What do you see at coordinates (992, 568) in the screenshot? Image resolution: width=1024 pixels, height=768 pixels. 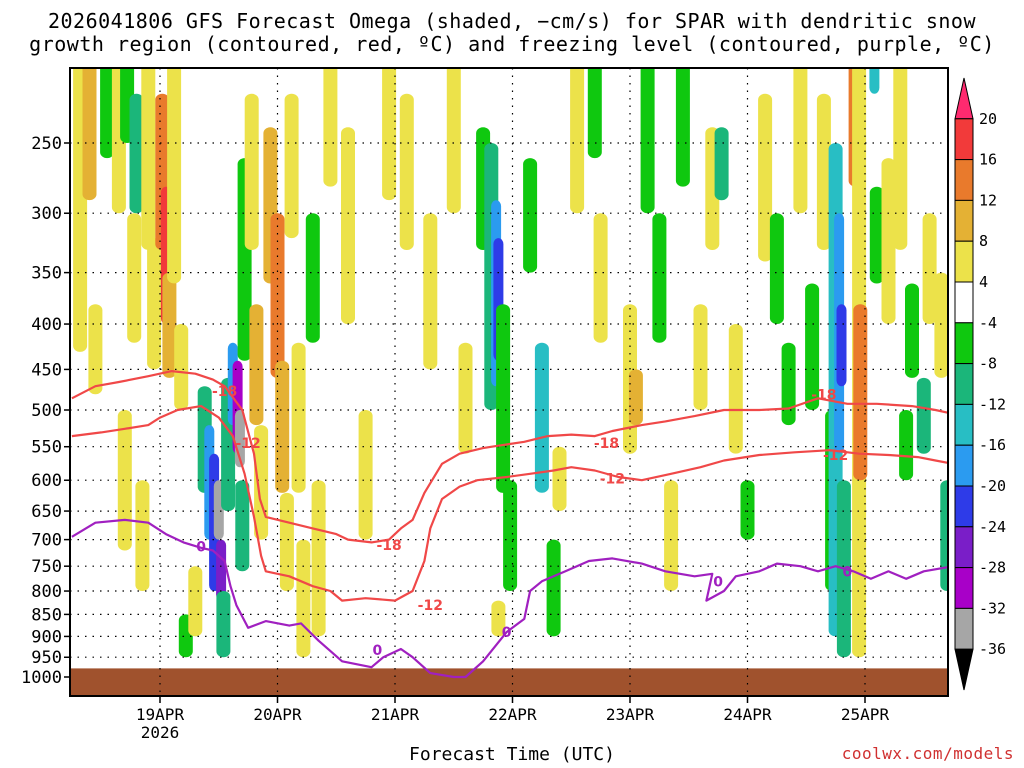 I see `colorbar-label: -28` at bounding box center [992, 568].